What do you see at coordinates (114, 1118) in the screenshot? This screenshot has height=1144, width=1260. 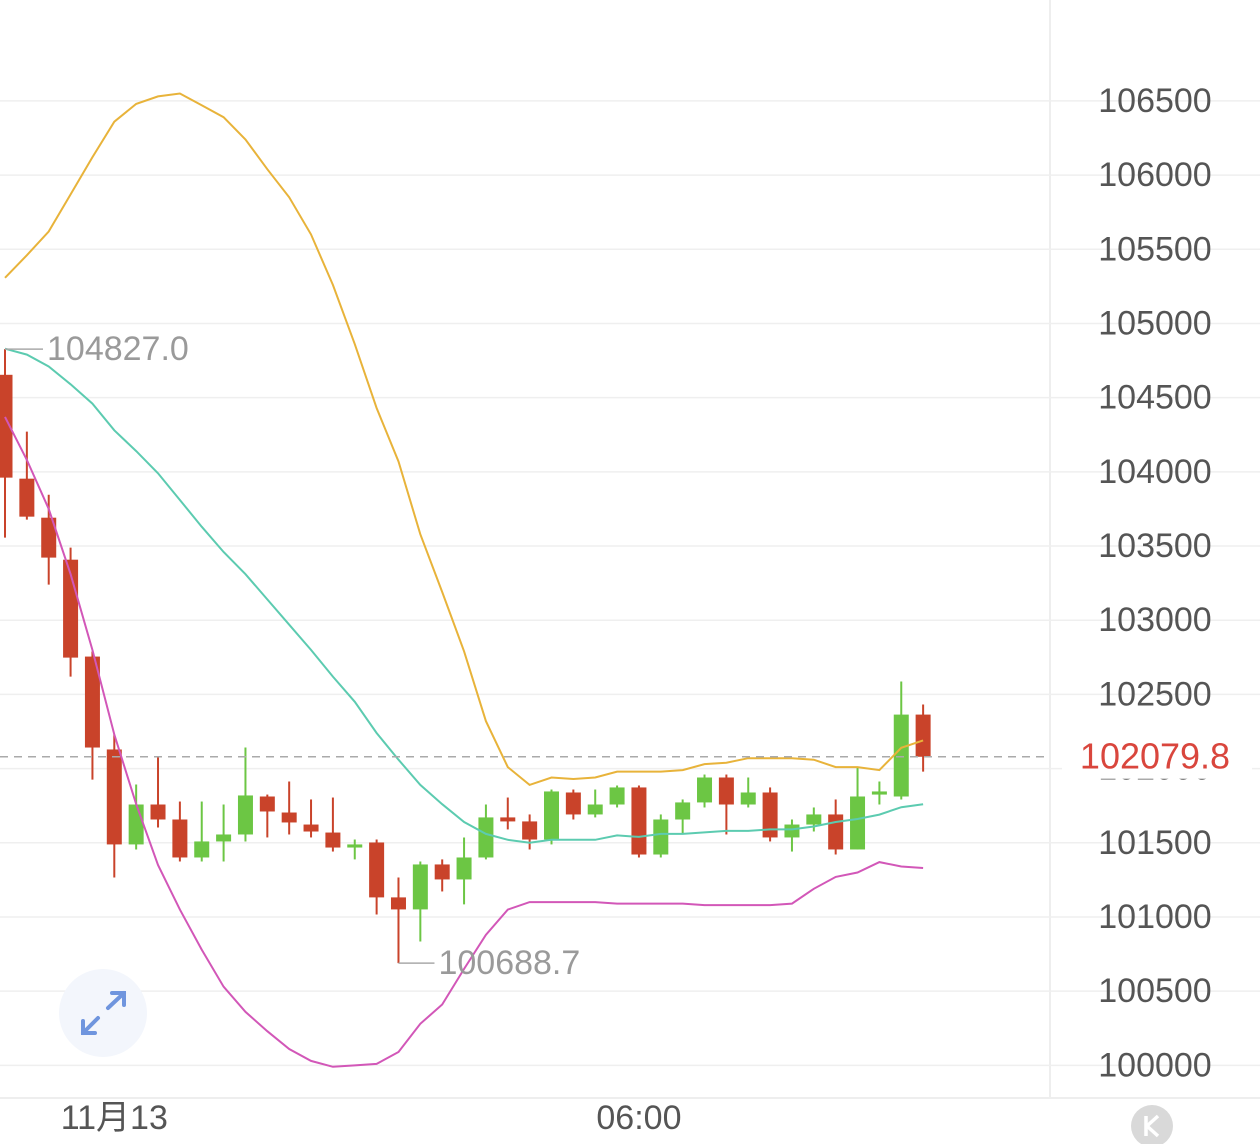 I see `x-tick-label: 11月13` at bounding box center [114, 1118].